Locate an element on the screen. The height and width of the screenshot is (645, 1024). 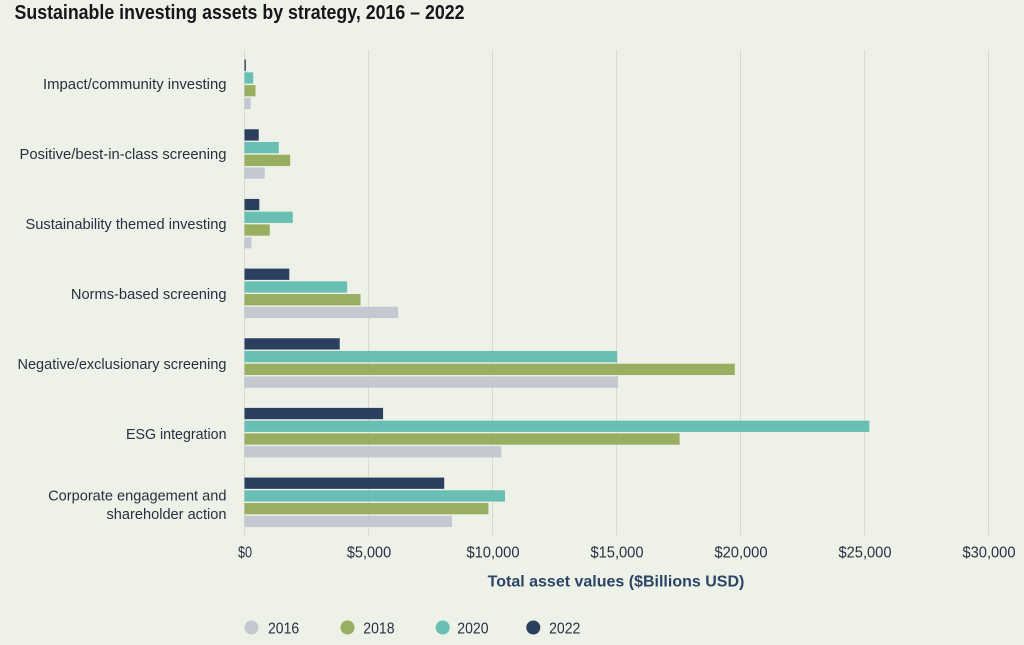
svg-text: $5,000 is located at coordinates (369, 553).